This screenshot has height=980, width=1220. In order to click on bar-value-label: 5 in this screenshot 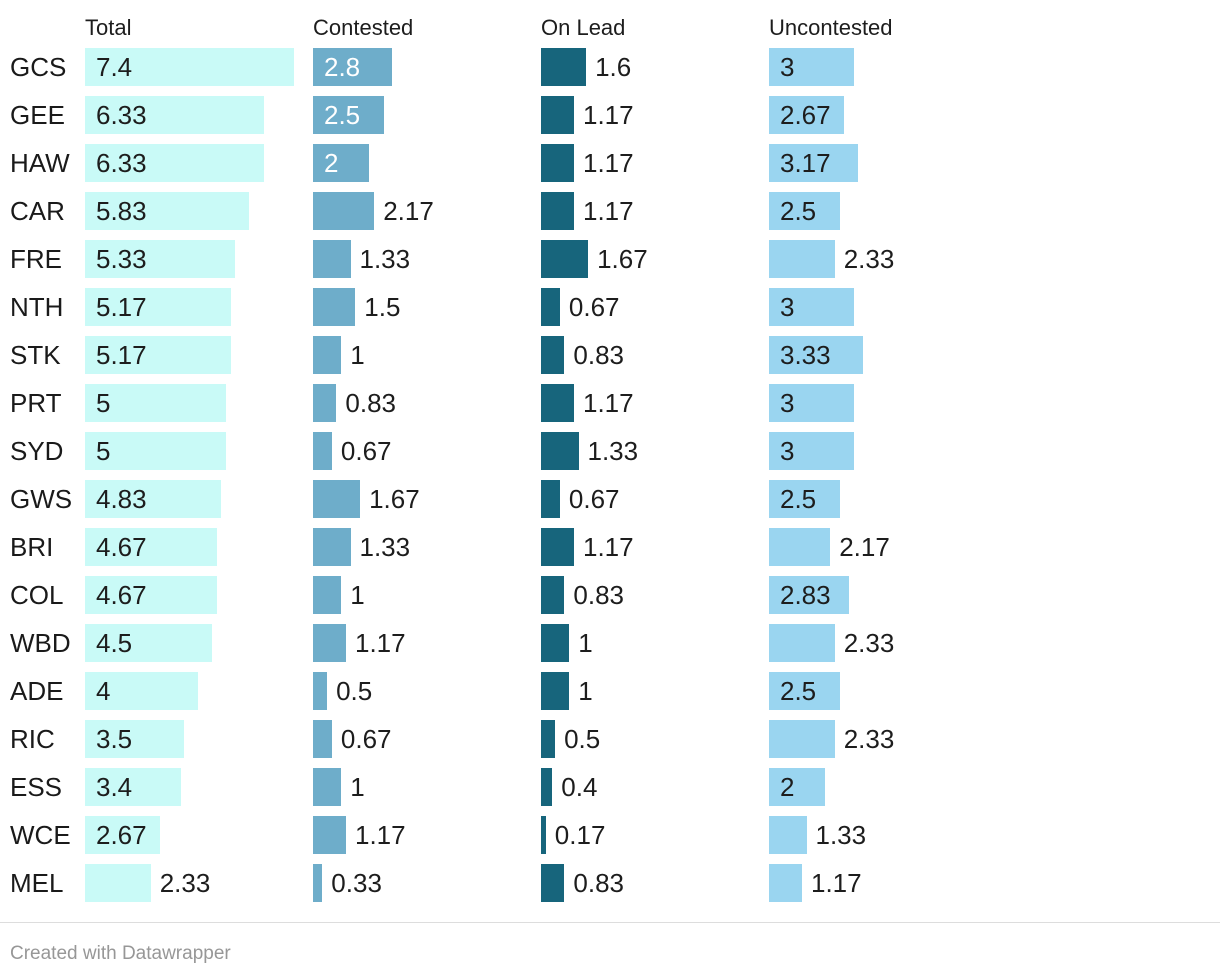, I will do `click(103, 403)`.